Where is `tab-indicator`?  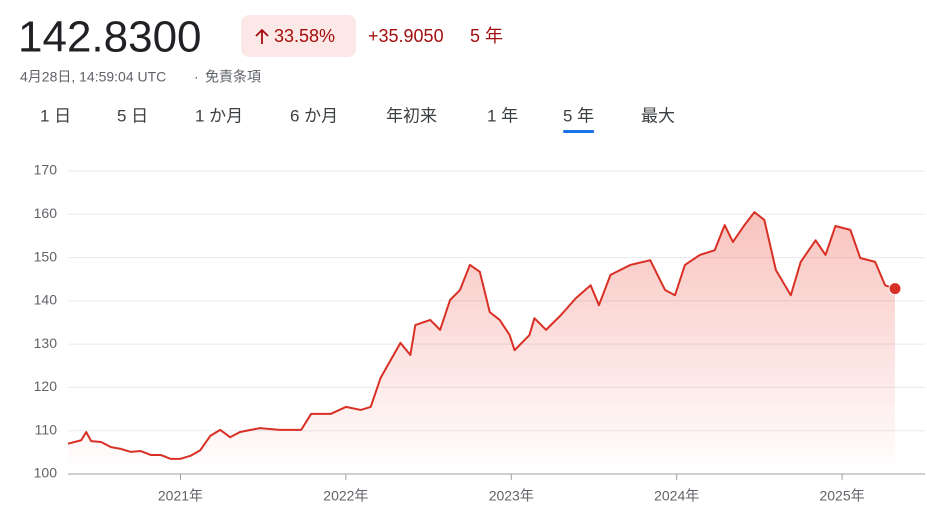 tab-indicator is located at coordinates (579, 131).